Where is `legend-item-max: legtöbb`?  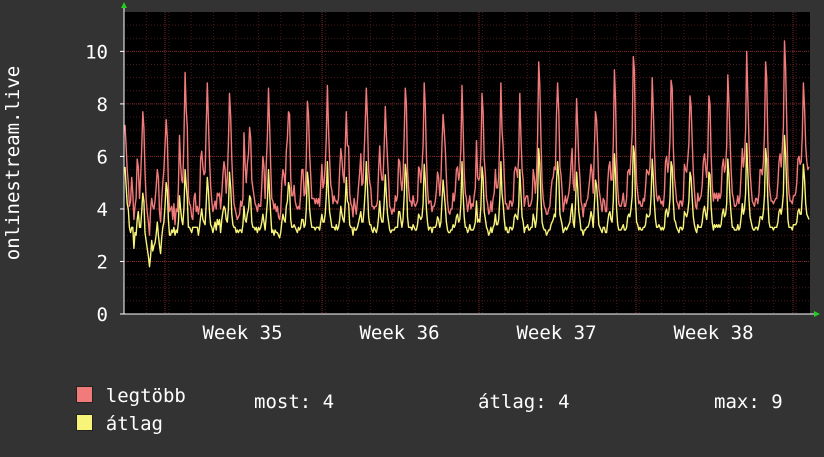
legend-item-max: legtöbb is located at coordinates (108, 396).